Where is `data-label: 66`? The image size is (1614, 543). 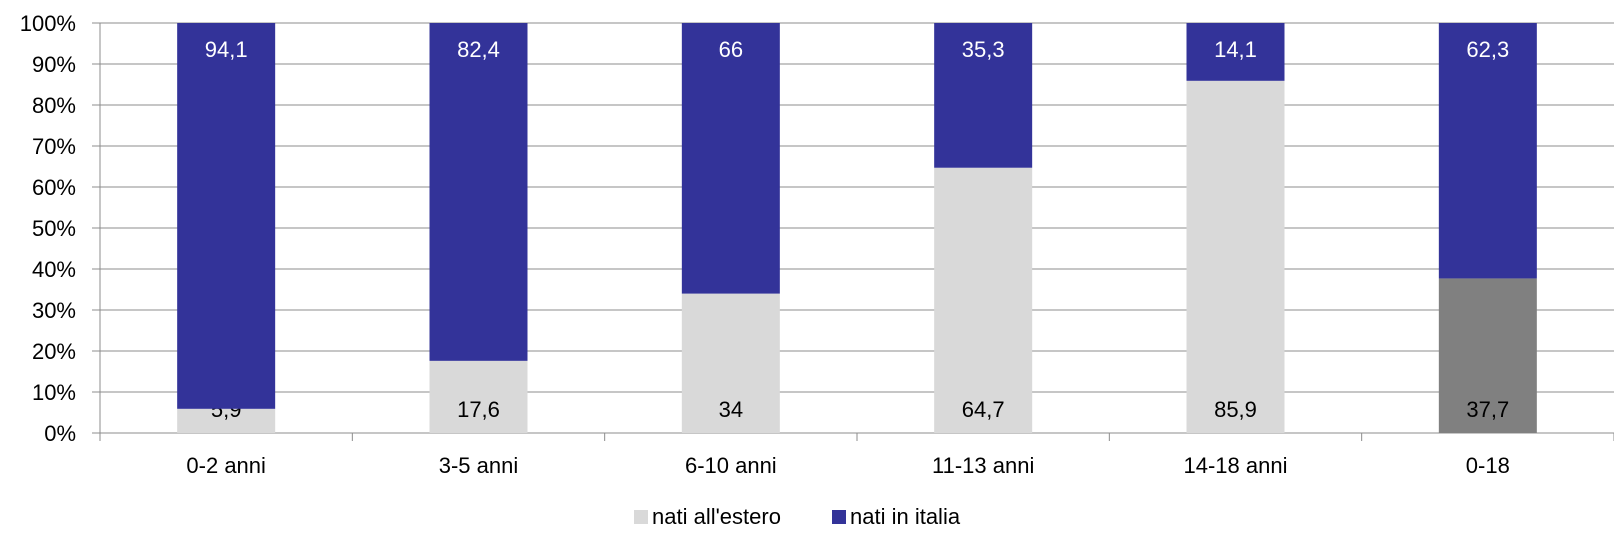 data-label: 66 is located at coordinates (731, 49).